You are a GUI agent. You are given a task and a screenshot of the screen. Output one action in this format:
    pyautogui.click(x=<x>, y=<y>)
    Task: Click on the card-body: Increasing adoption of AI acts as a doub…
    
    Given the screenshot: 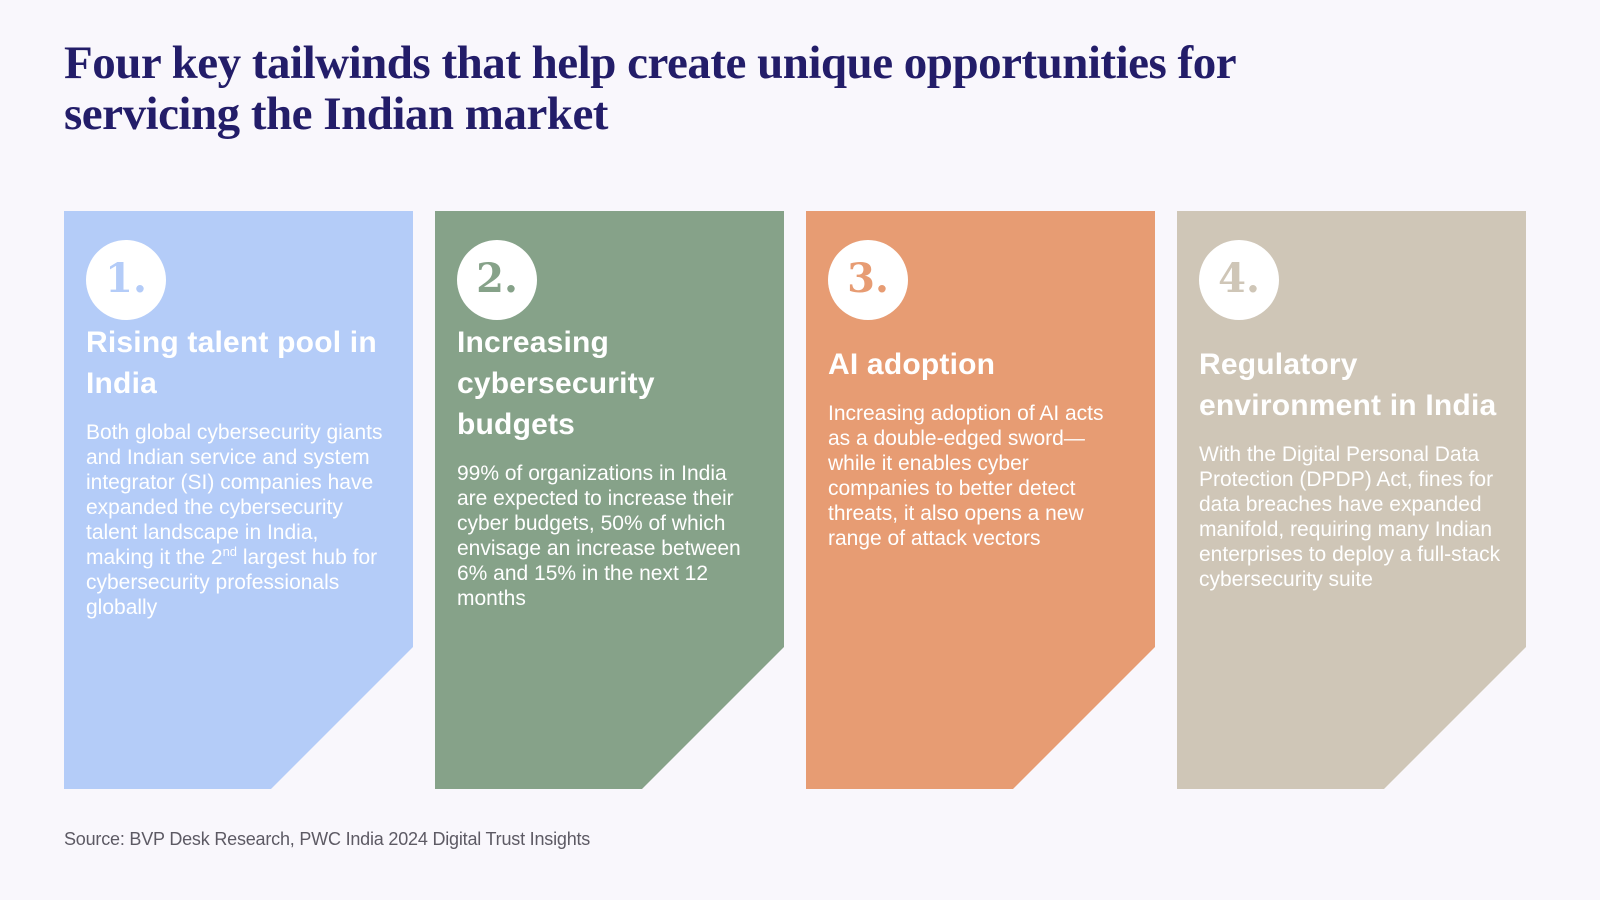 What is the action you would take?
    pyautogui.click(x=966, y=476)
    